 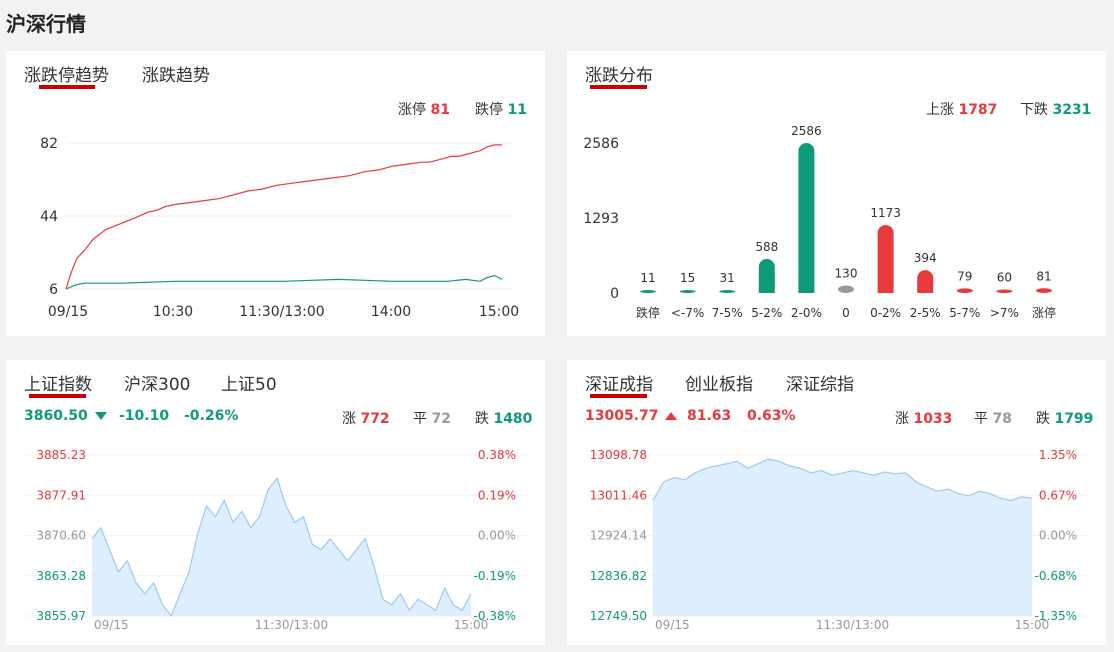 I want to click on x-tick-label: >7%, so click(x=1004, y=313).